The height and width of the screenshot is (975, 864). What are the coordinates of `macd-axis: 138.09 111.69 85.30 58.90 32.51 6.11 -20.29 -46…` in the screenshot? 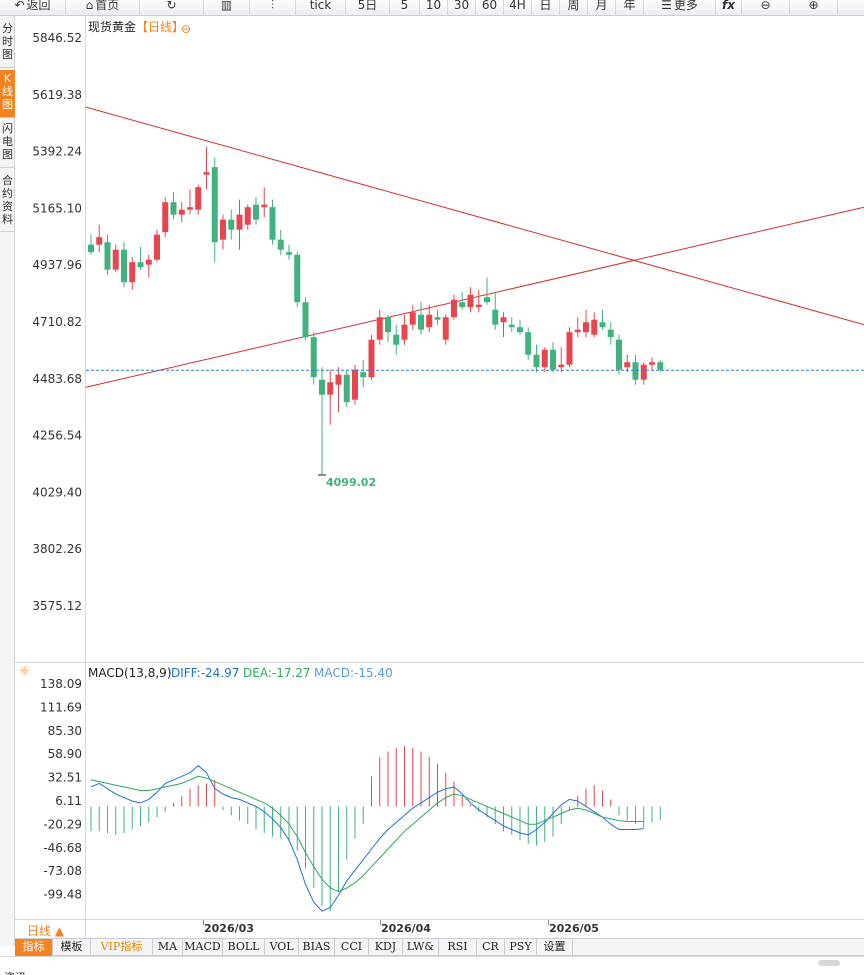 It's located at (61, 789).